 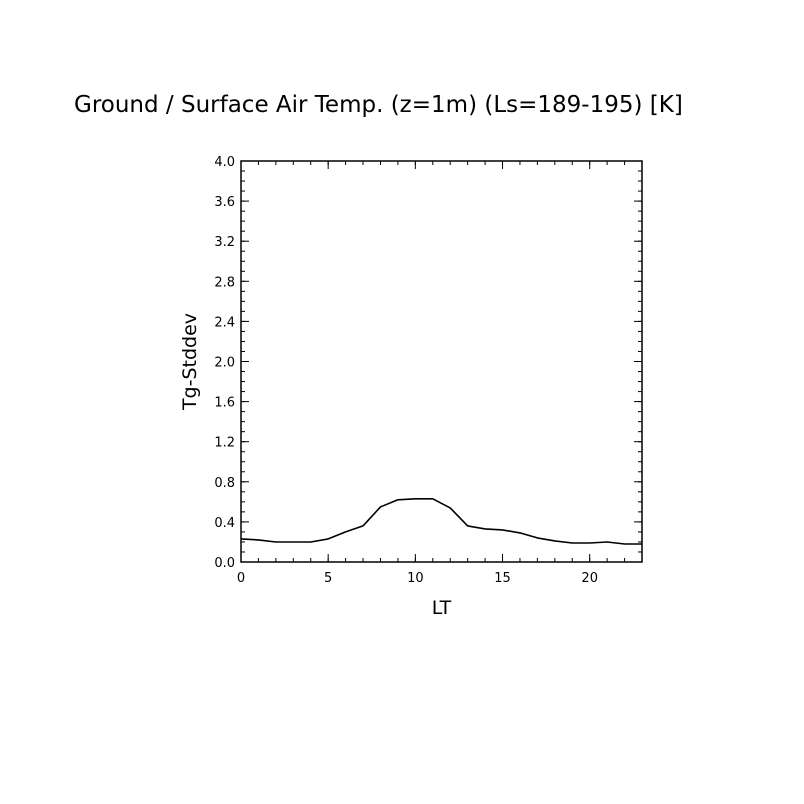 What do you see at coordinates (224, 443) in the screenshot?
I see `y-tick-label: 1.2` at bounding box center [224, 443].